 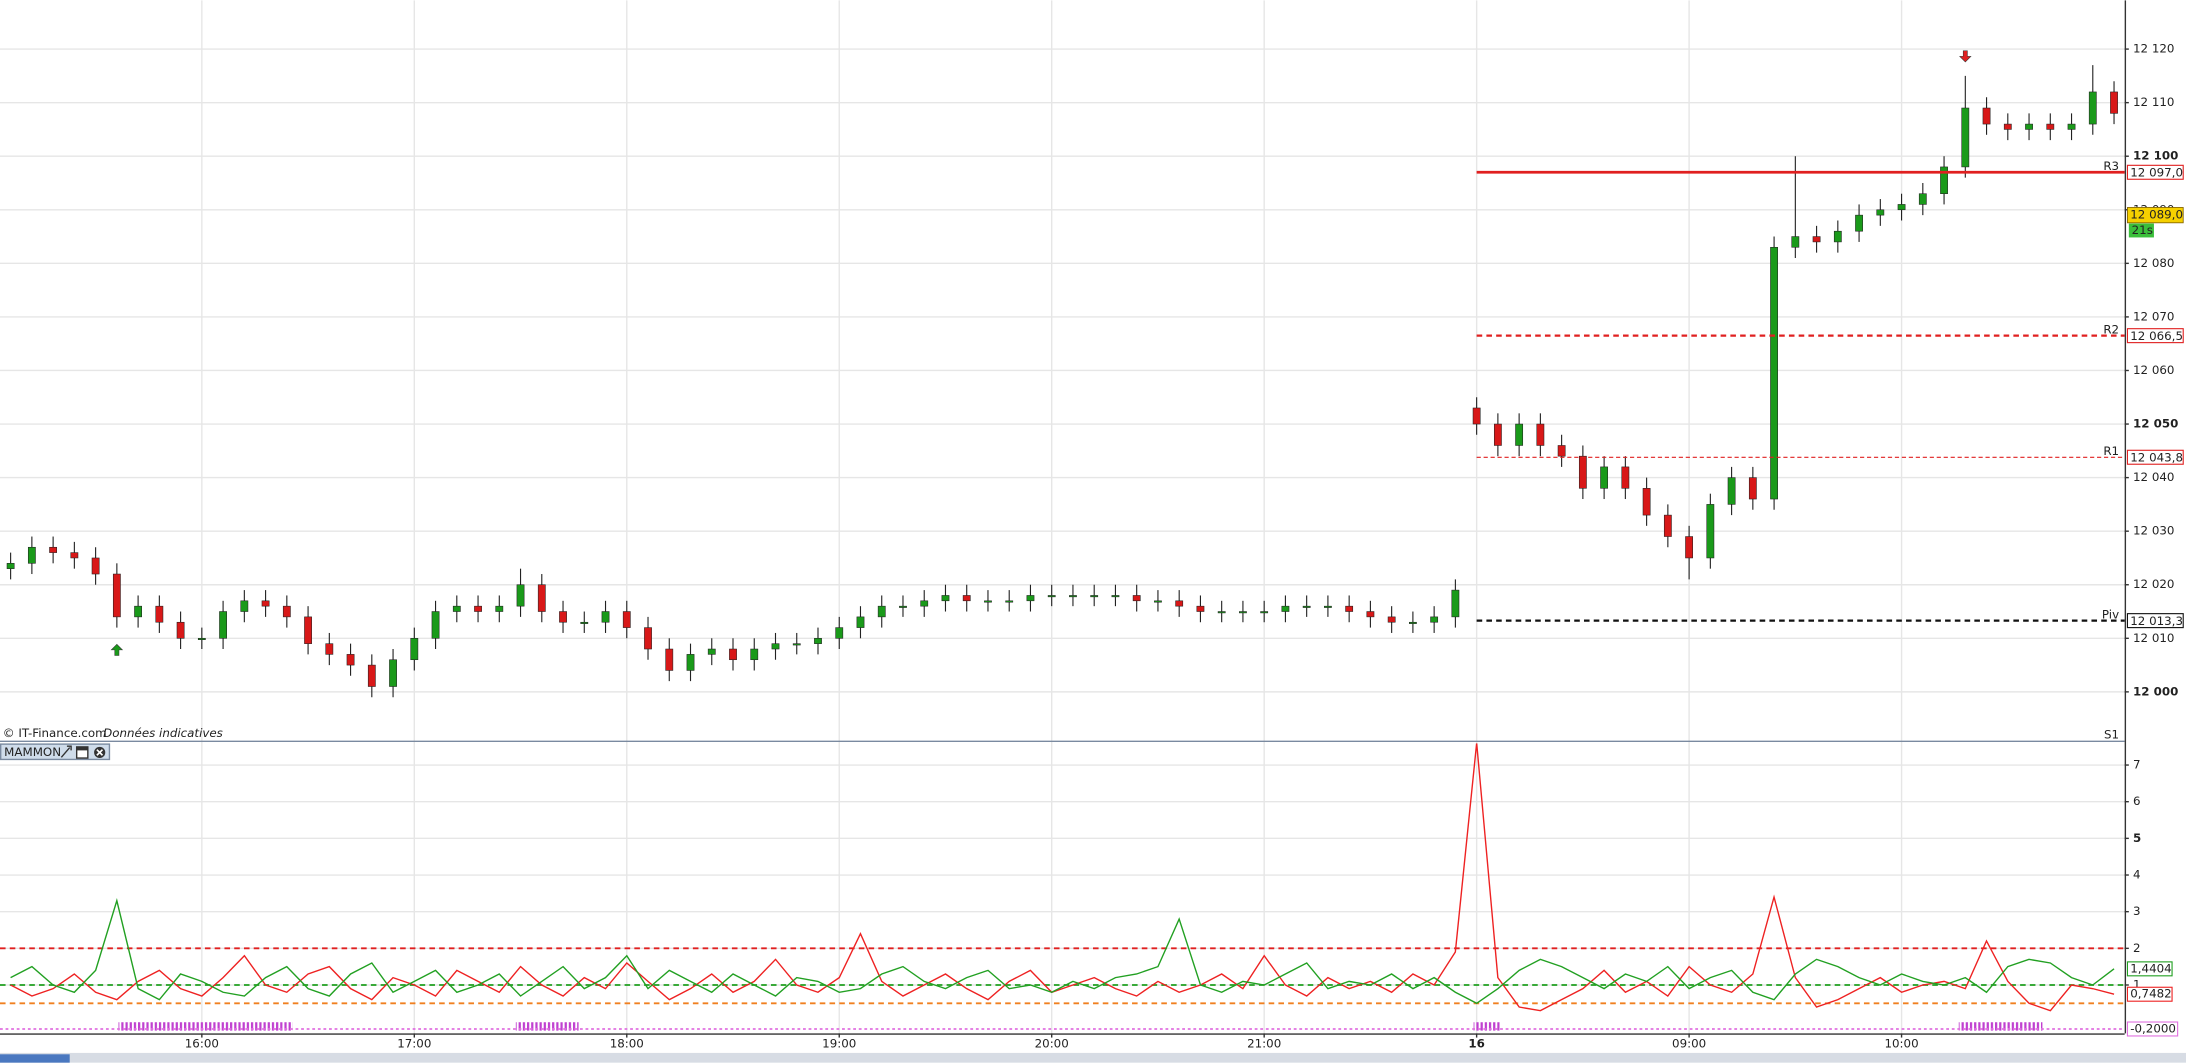 I want to click on y-tick-label: 12 060, so click(x=2153, y=370).